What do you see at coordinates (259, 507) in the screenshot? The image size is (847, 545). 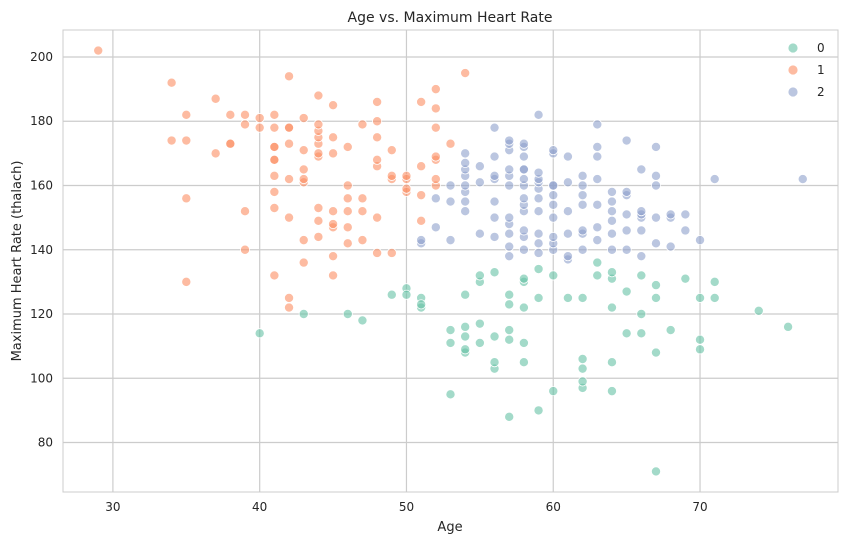 I see `x-tick-label: 40` at bounding box center [259, 507].